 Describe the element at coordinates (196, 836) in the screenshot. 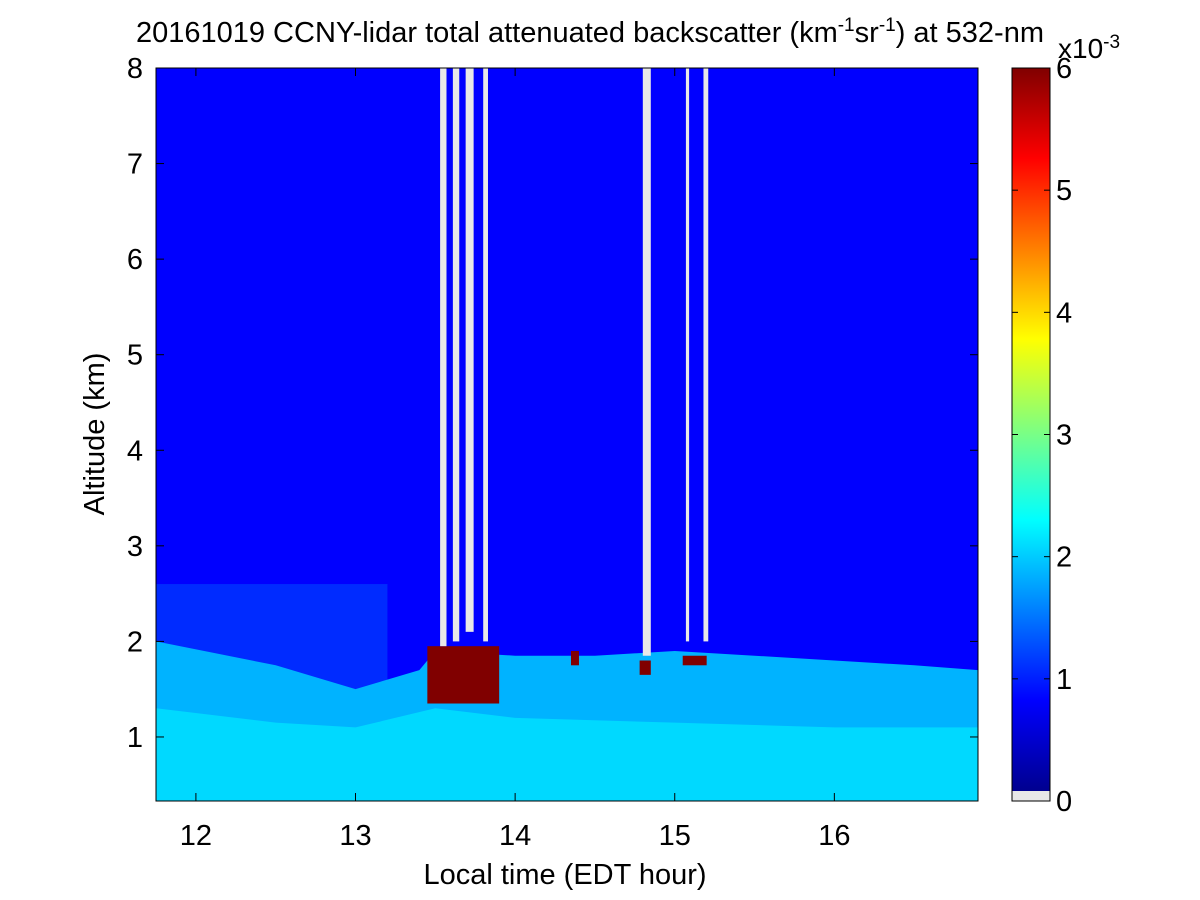

I see `x-tick-label: 12` at that location.